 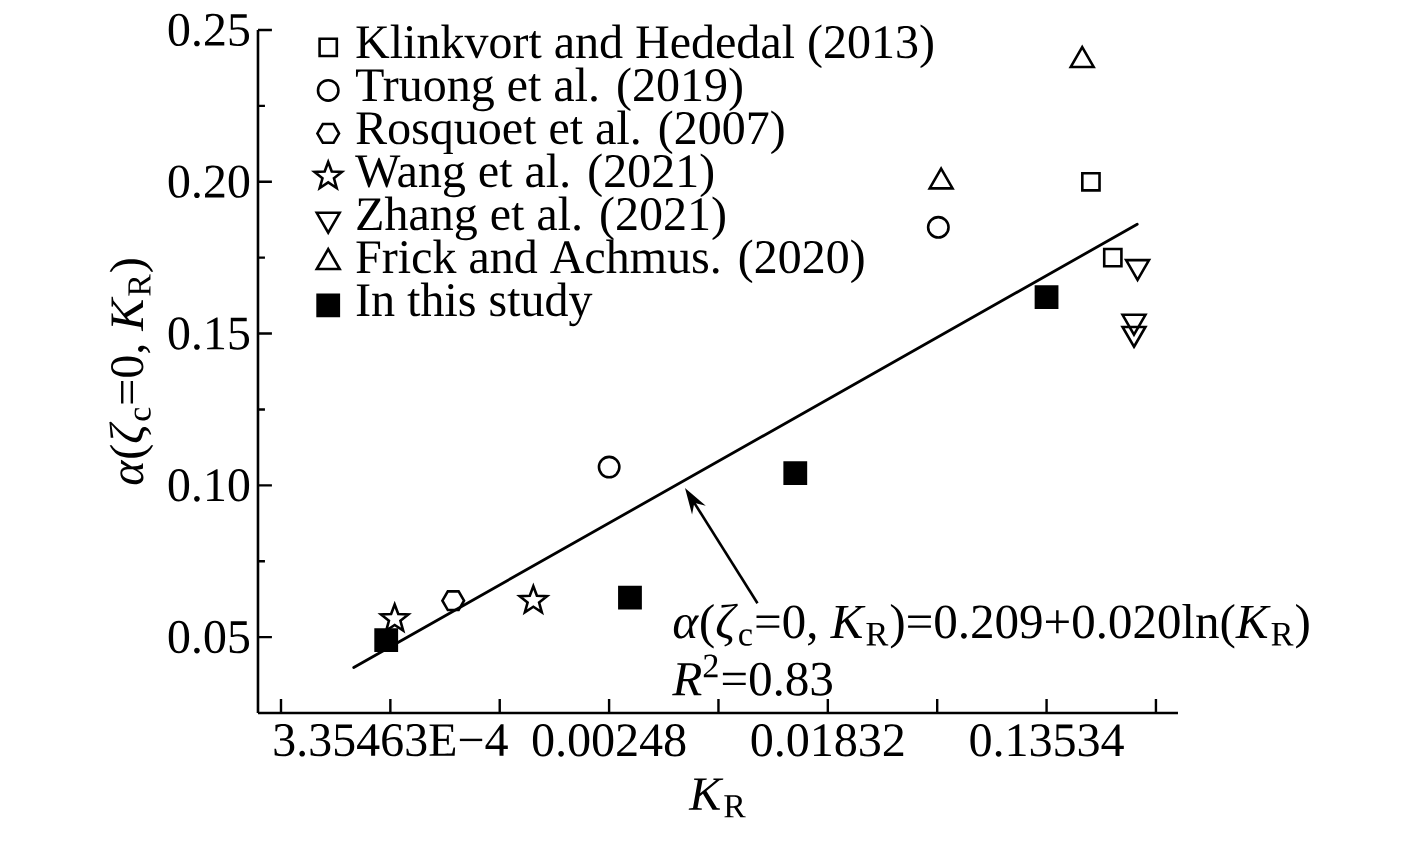 I want to click on y-tick-label: 0.05, so click(x=209, y=637).